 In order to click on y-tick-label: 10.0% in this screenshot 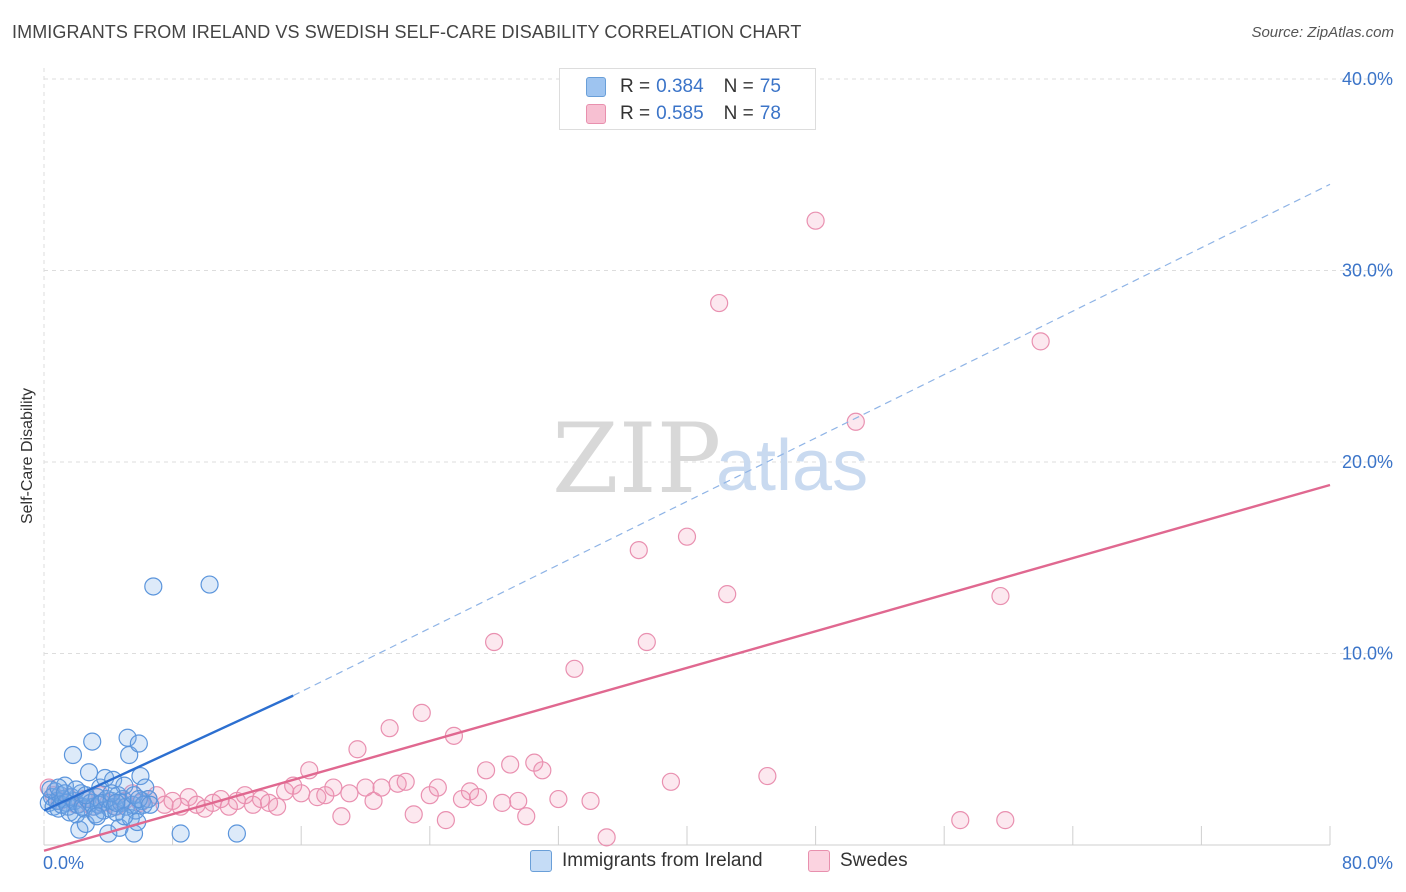, I will do `click(1367, 654)`.